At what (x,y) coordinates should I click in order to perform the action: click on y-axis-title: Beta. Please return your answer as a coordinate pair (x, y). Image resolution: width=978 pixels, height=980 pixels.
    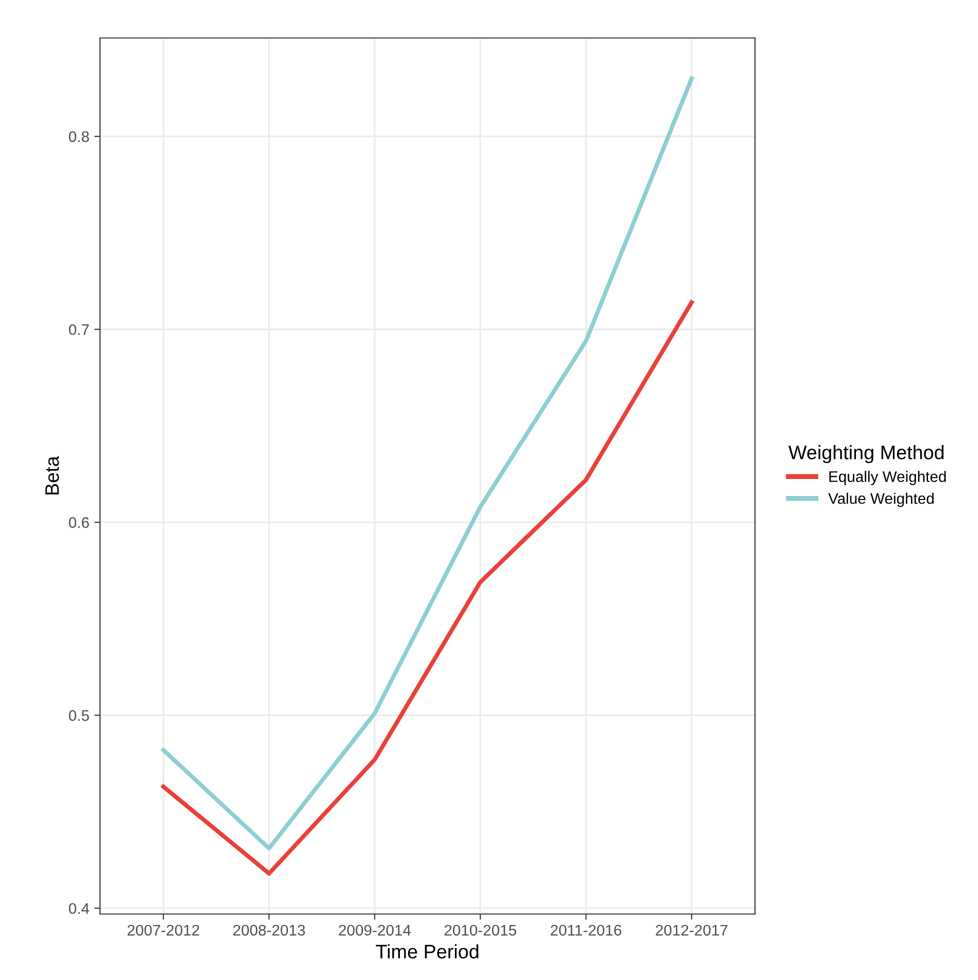
    Looking at the image, I should click on (52, 475).